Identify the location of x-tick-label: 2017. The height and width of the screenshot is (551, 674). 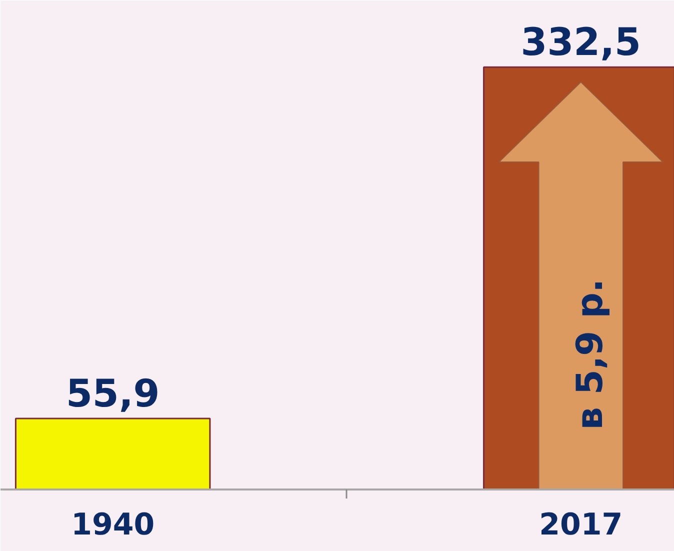
(581, 525).